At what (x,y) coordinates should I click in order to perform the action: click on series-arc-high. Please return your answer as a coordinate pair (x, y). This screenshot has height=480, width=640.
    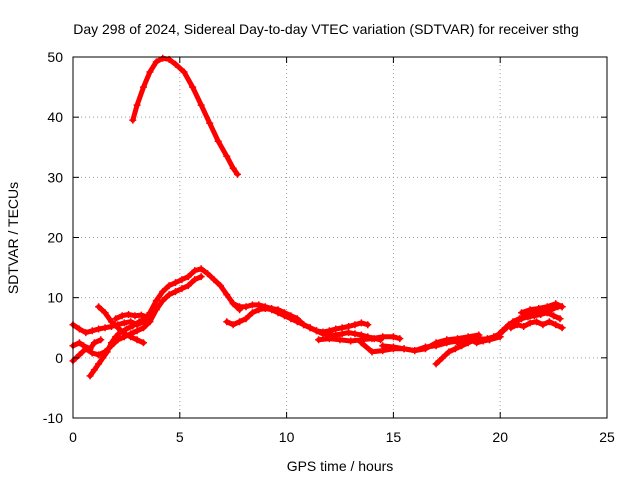
    Looking at the image, I should click on (185, 116).